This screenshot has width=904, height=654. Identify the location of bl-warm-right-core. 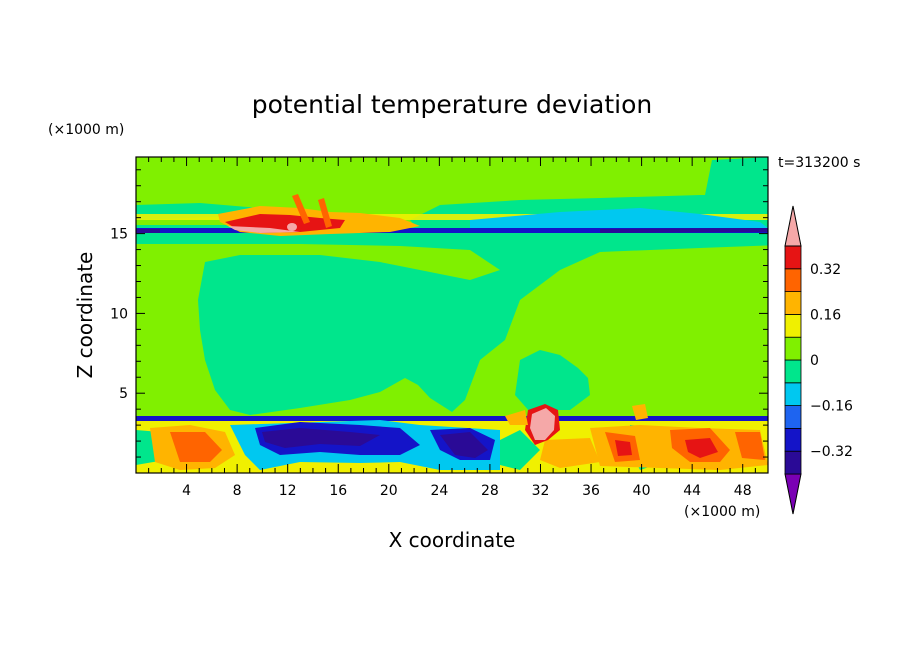
(666, 448).